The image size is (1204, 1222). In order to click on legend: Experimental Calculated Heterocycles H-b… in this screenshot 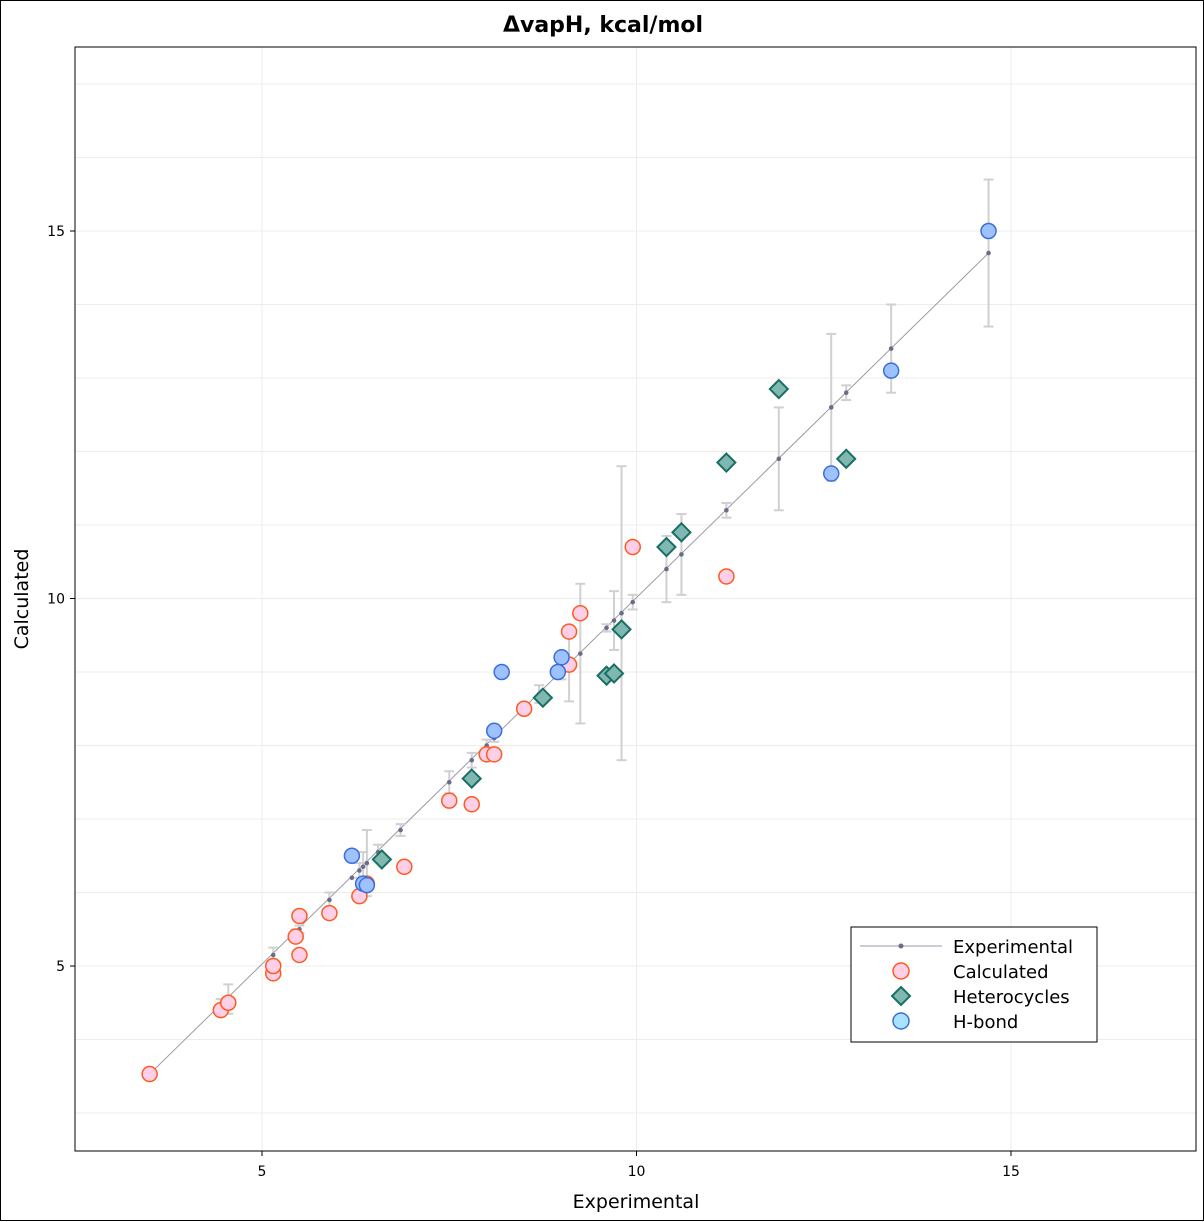, I will do `click(974, 984)`.